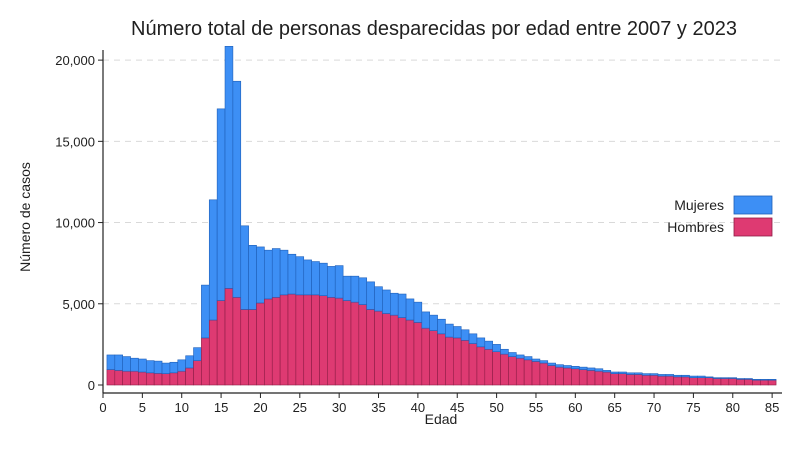 The width and height of the screenshot is (800, 454). What do you see at coordinates (733, 407) in the screenshot?
I see `x-tick-label-16: 80` at bounding box center [733, 407].